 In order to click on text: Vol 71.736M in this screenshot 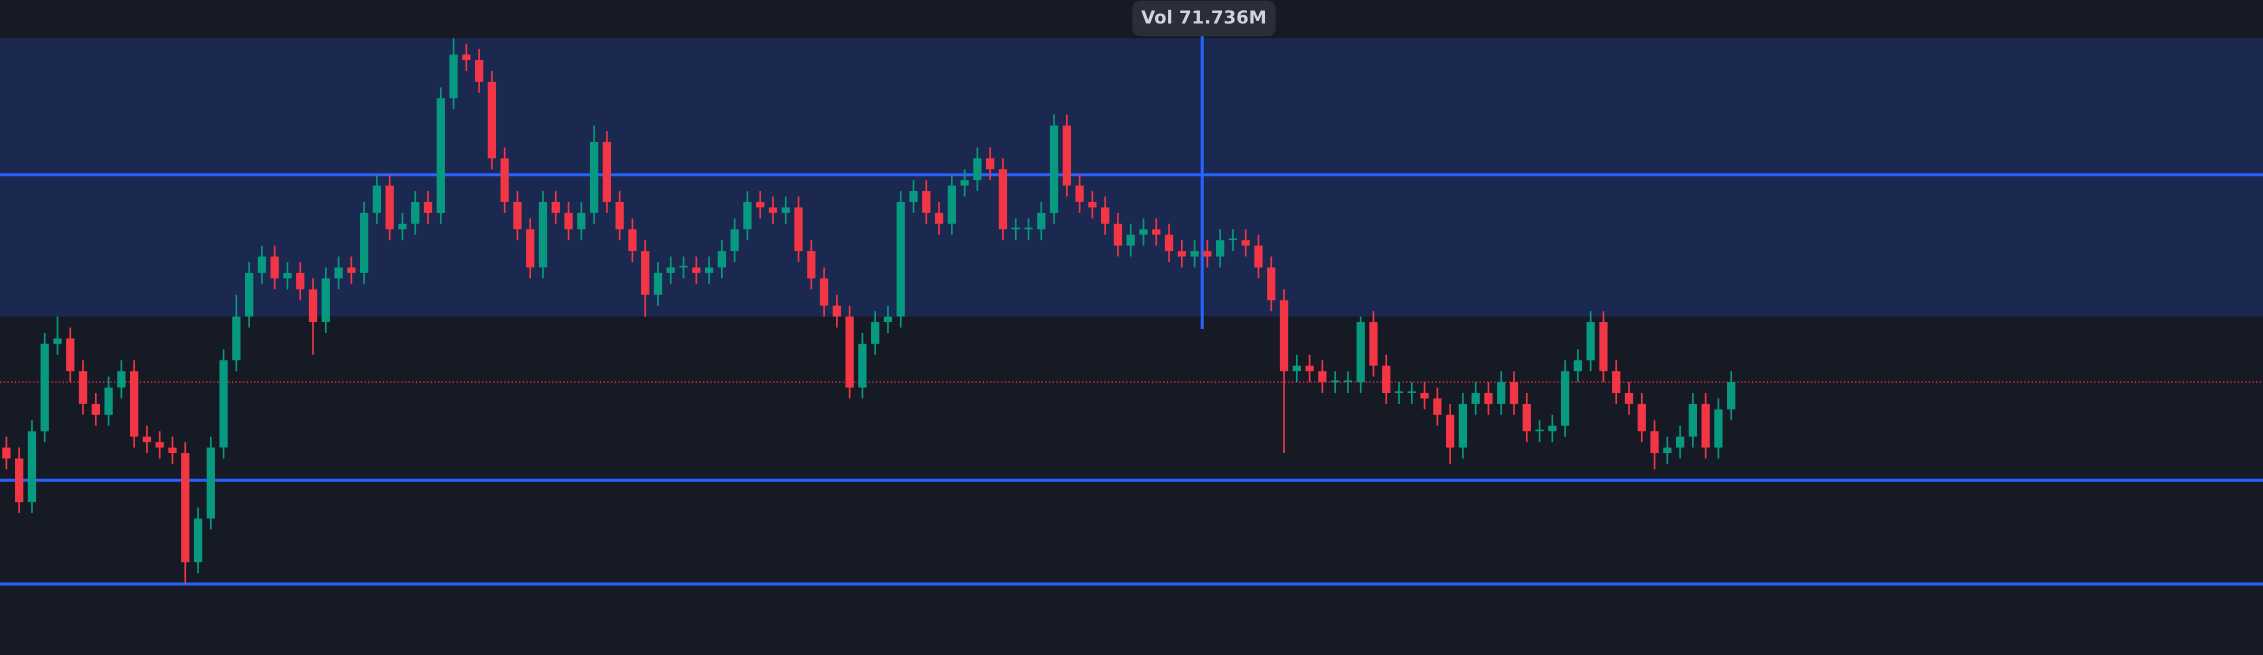, I will do `click(1203, 16)`.